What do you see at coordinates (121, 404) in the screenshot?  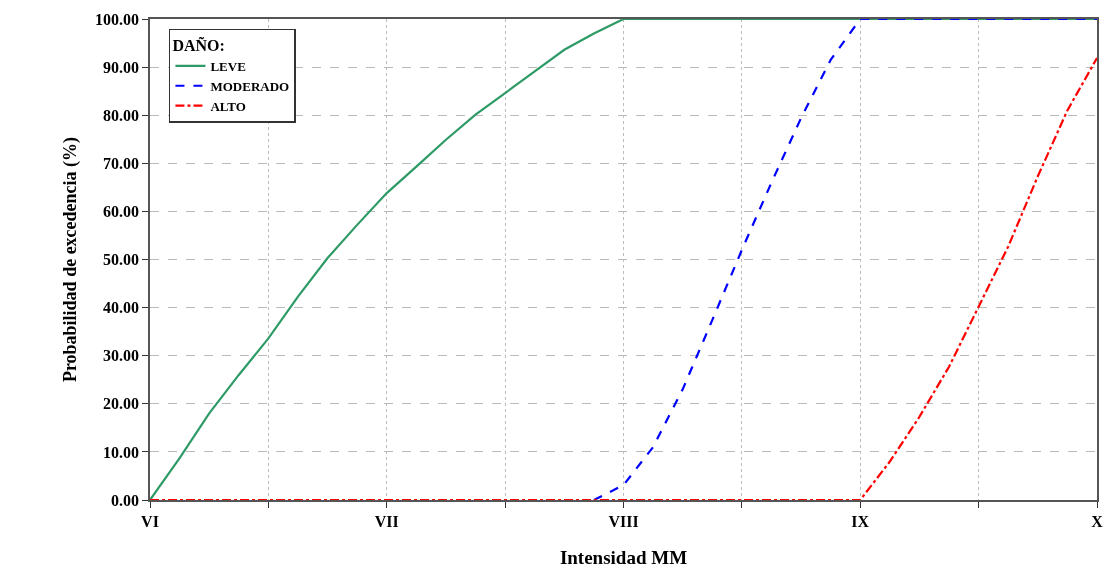 I see `y-tick-label: 20.00` at bounding box center [121, 404].